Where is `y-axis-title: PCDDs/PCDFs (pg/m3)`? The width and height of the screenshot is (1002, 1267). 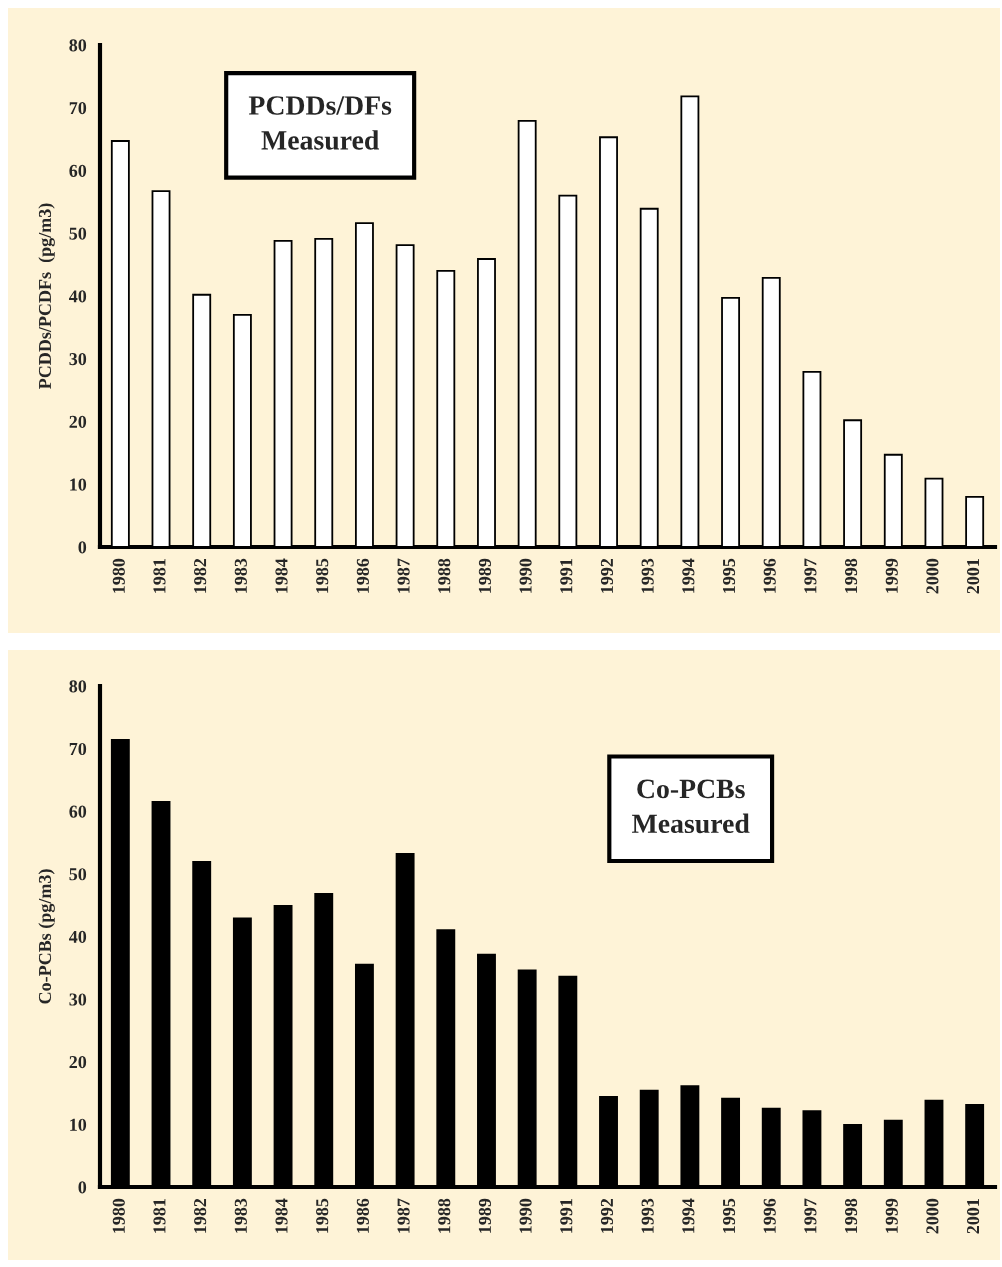
y-axis-title: PCDDs/PCDFs (pg/m3) is located at coordinates (46, 296).